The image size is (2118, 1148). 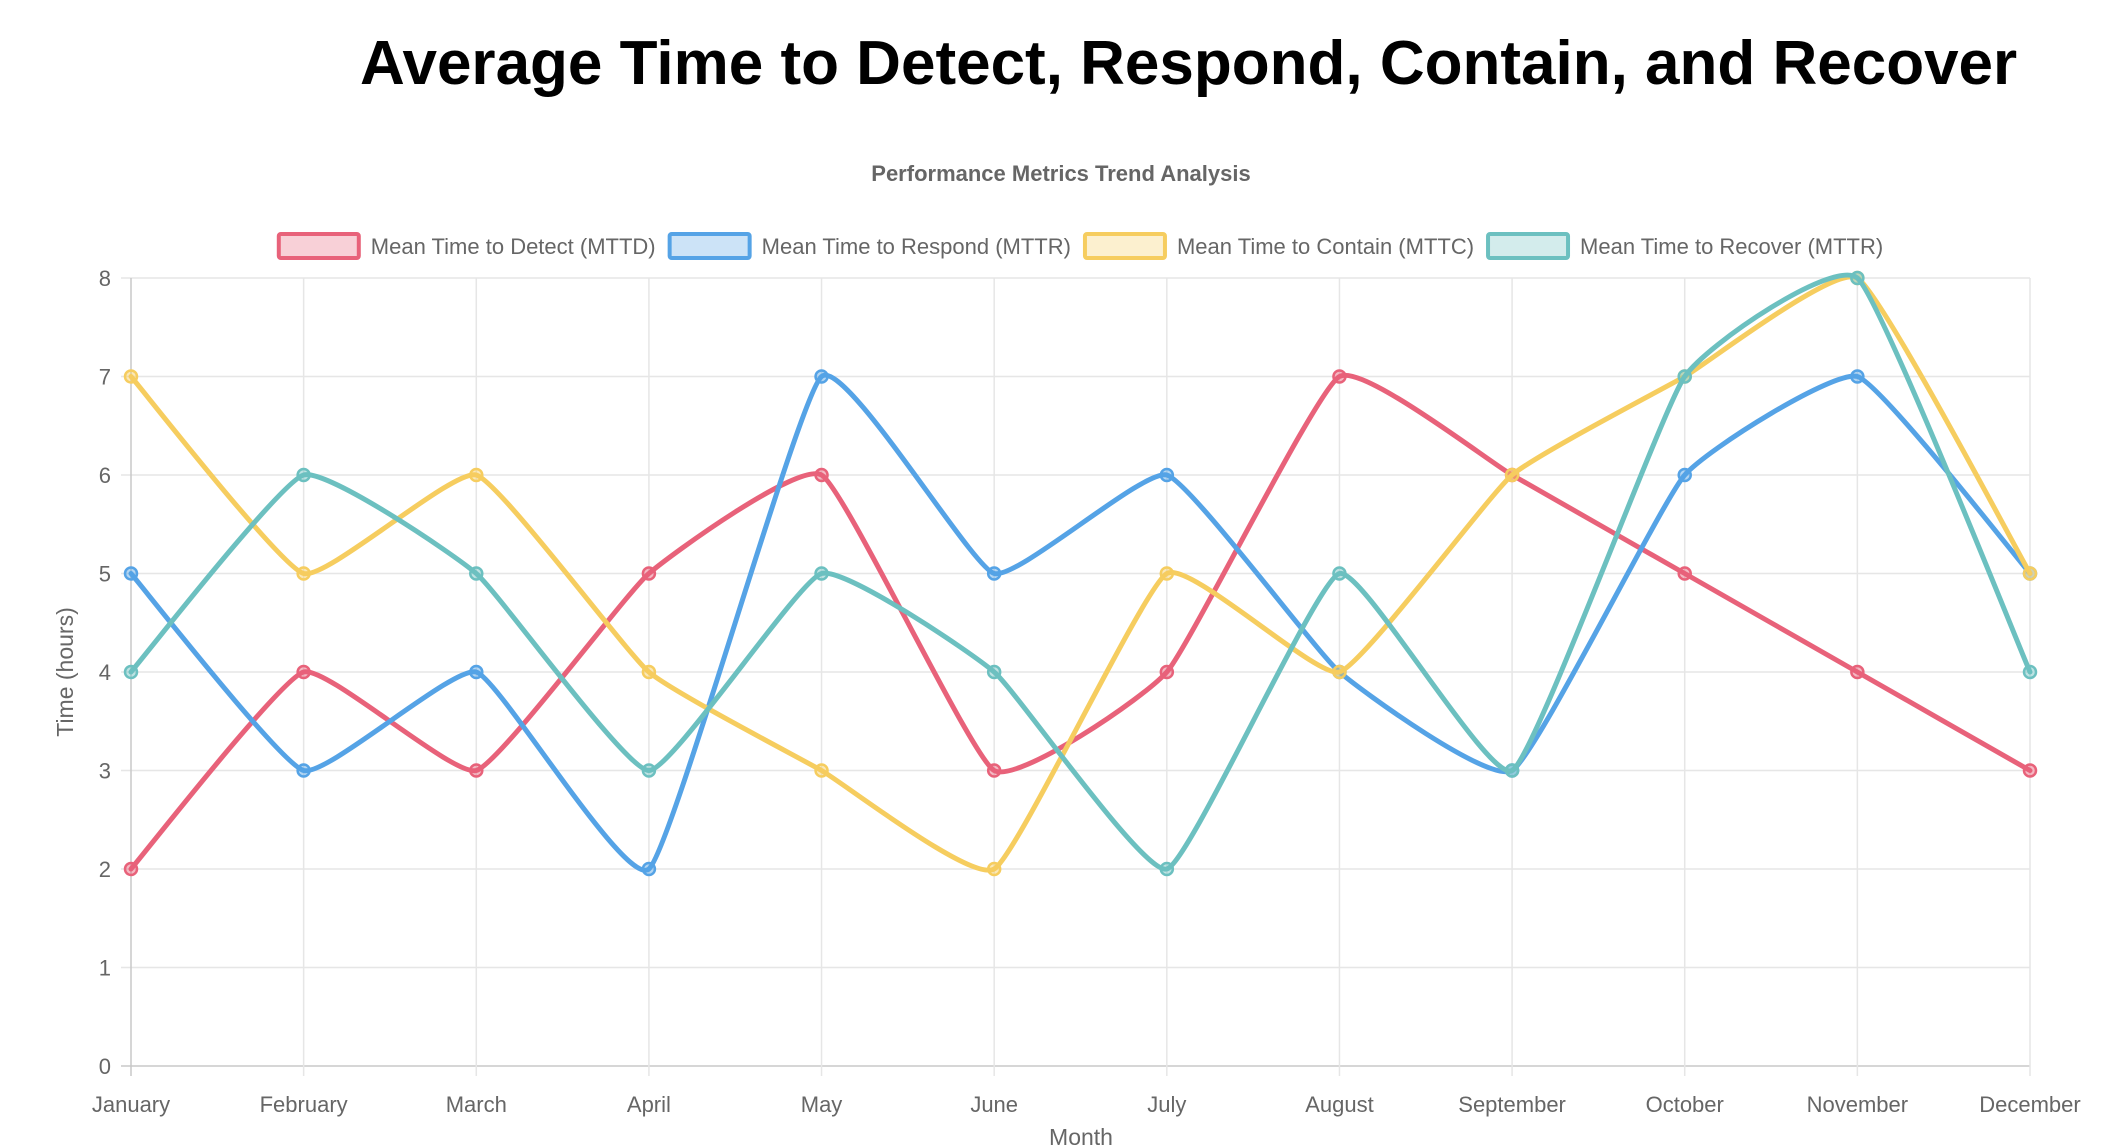 I want to click on y-tick-label: 6, so click(x=105, y=475).